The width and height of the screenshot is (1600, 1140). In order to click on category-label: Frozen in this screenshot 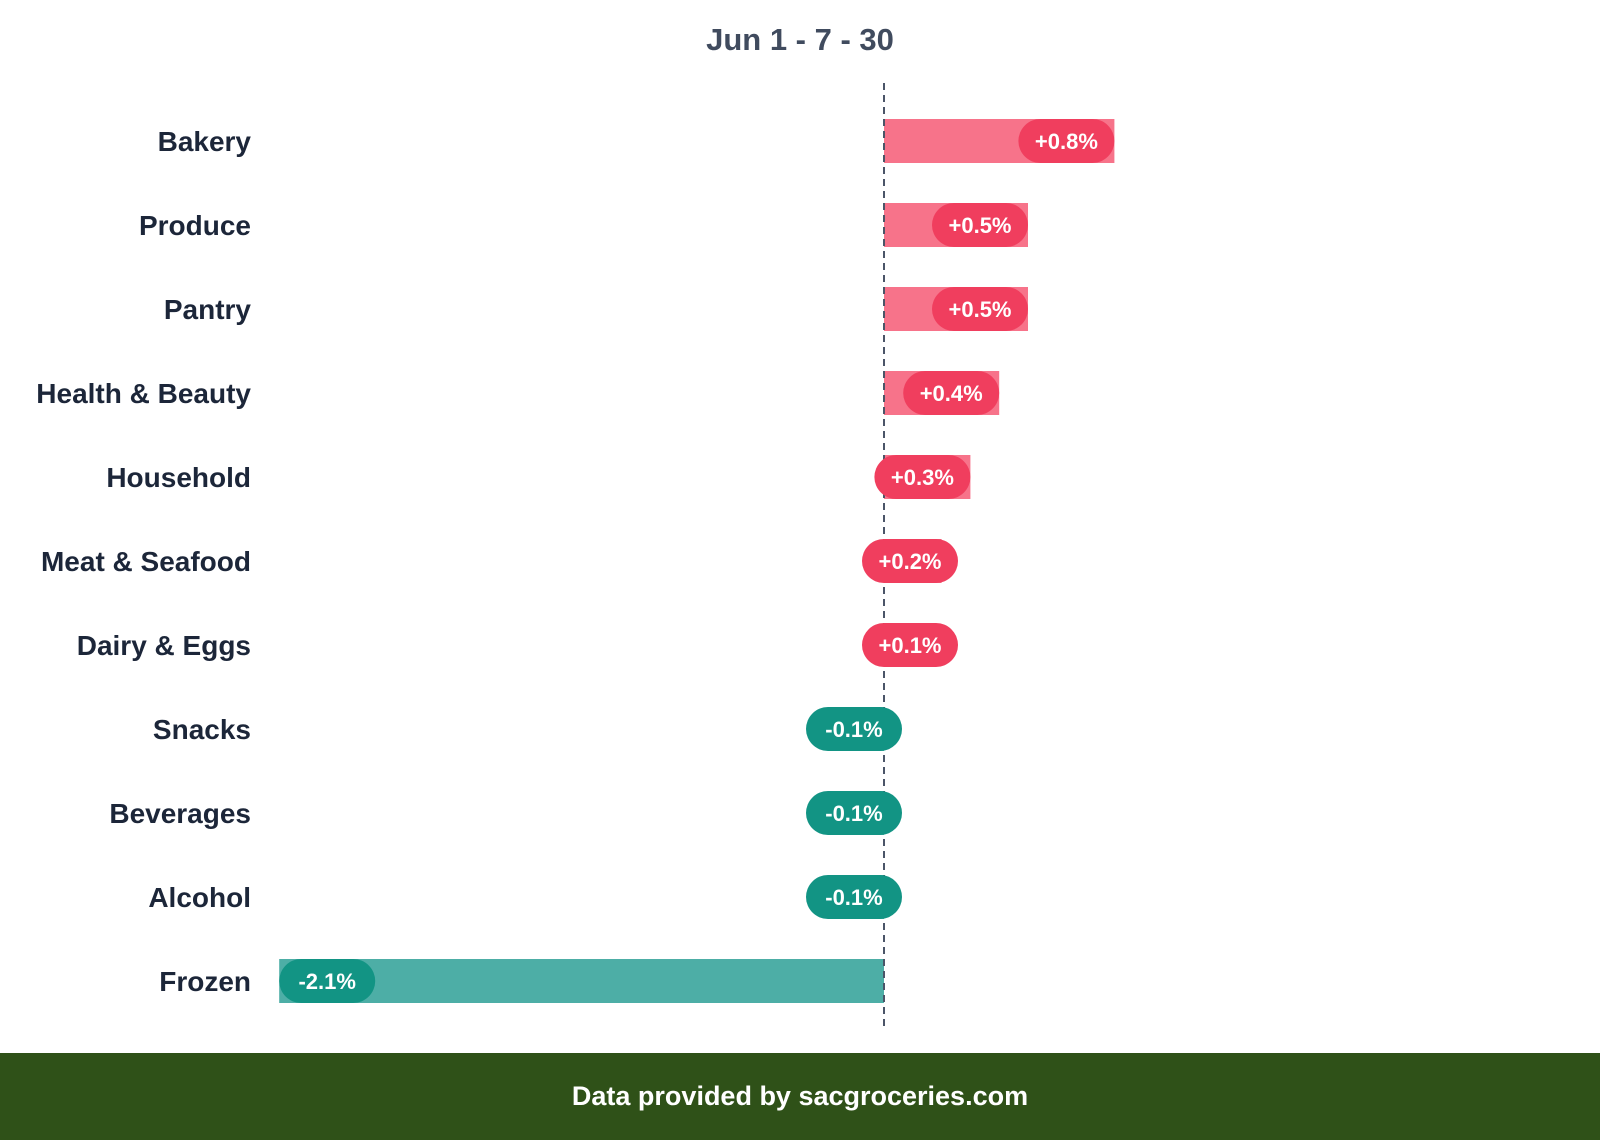, I will do `click(205, 981)`.